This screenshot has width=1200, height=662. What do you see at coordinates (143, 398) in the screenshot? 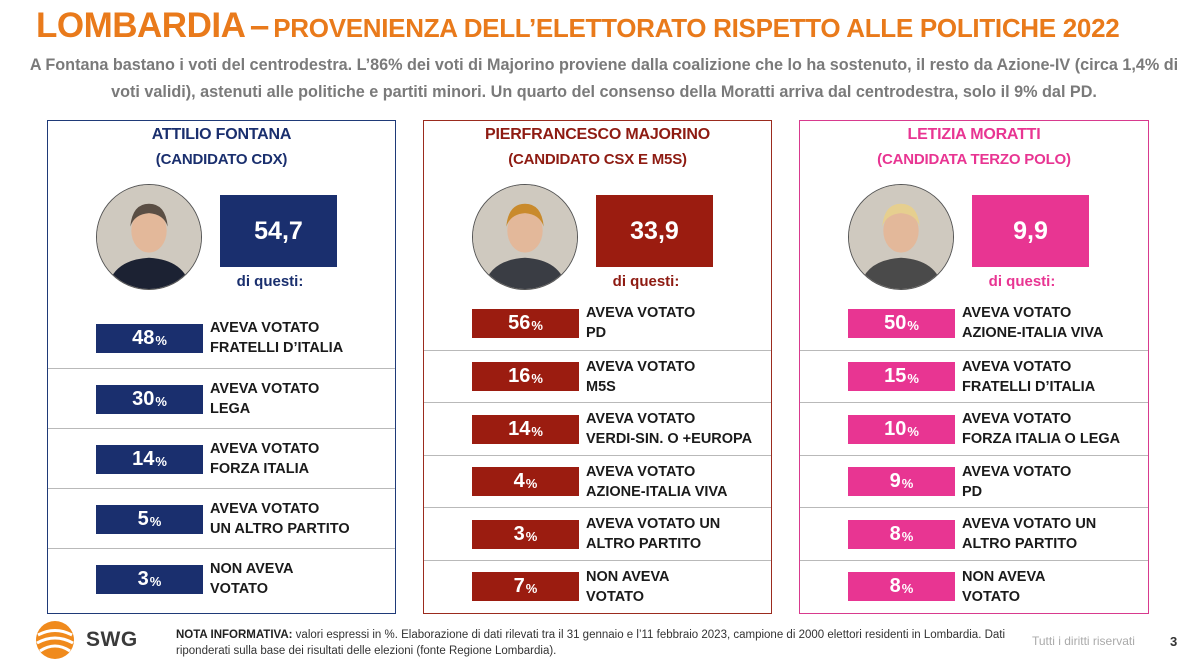
I see `origin-value-number: 30` at bounding box center [143, 398].